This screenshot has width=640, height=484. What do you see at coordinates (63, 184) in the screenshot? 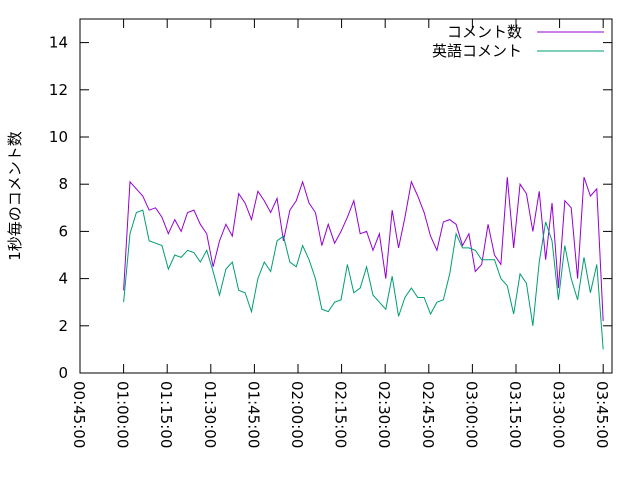
I see `y-tick-label: 8` at bounding box center [63, 184].